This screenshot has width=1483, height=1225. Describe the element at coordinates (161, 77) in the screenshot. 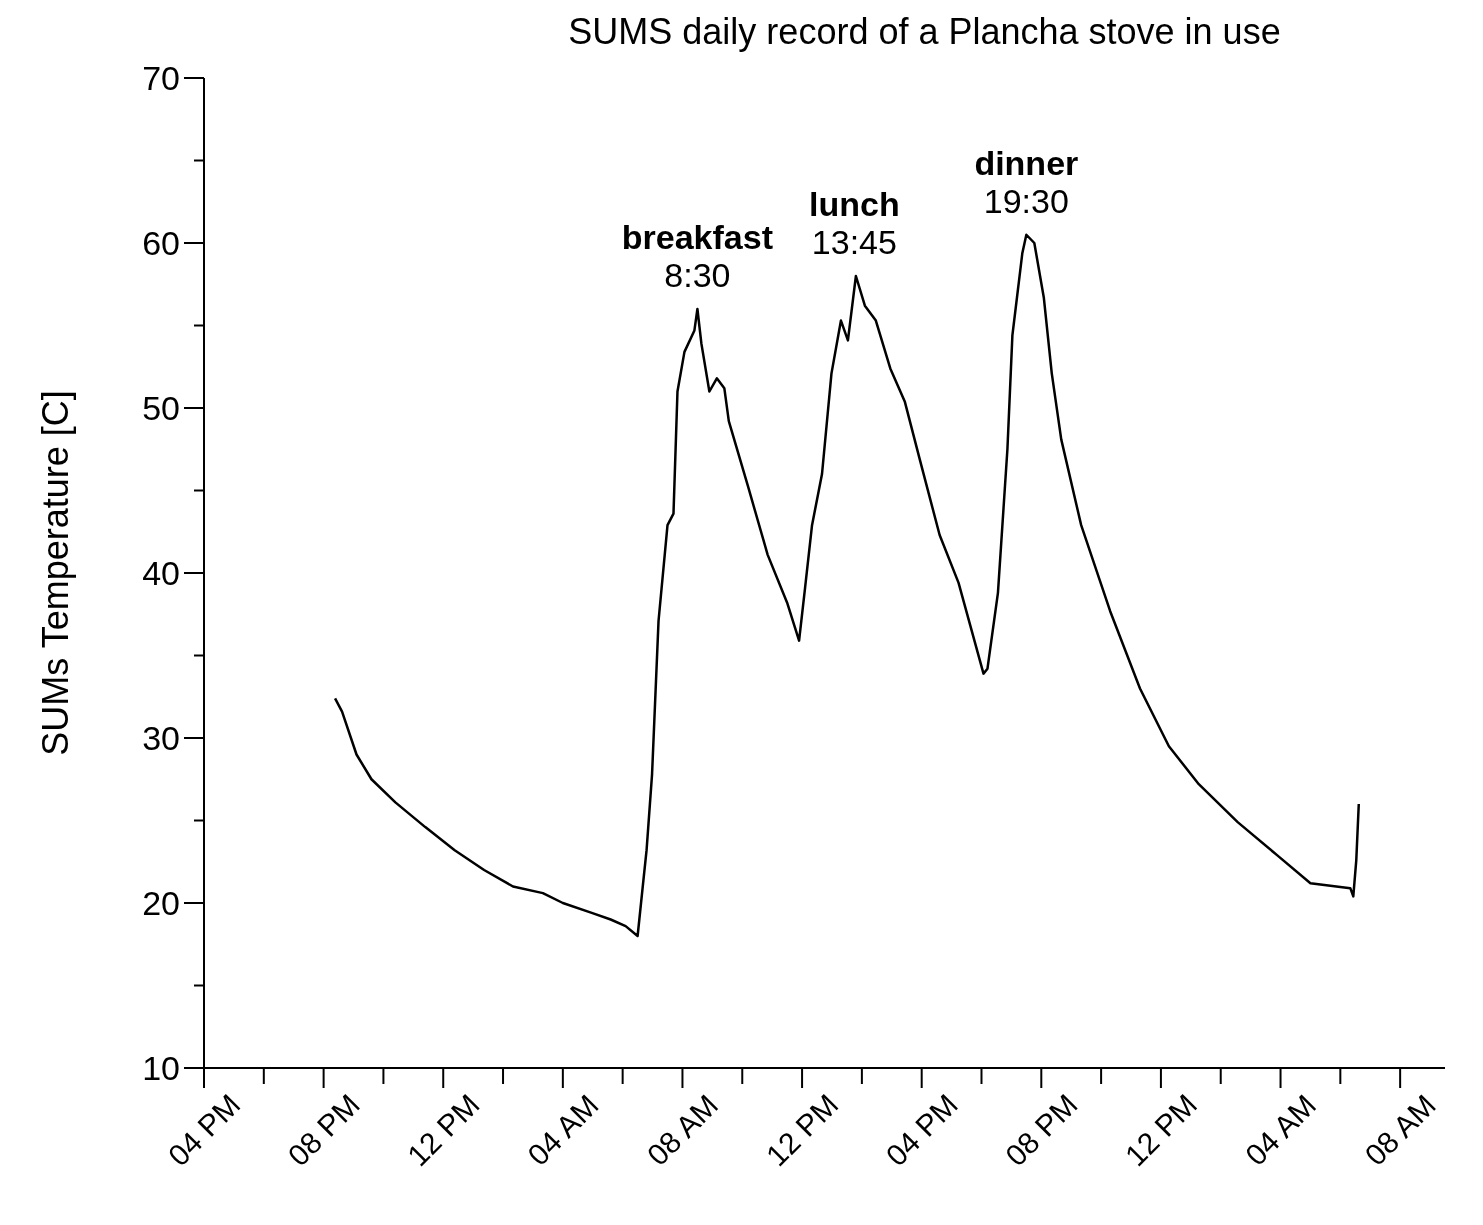

I see `y-tick-label: 70` at that location.